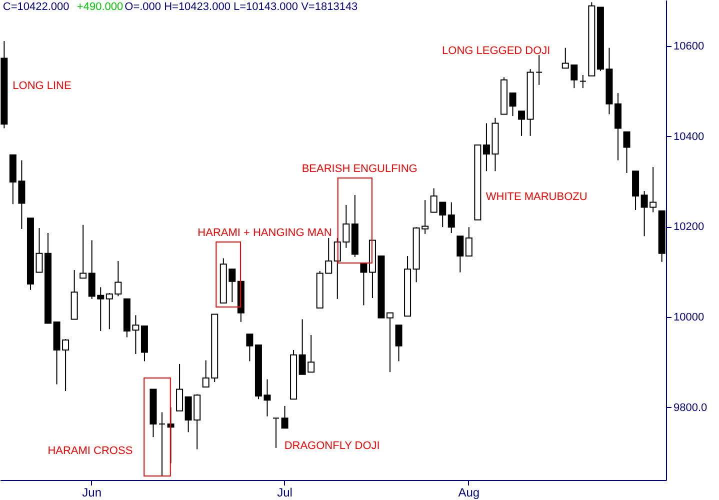 This screenshot has height=500, width=719. What do you see at coordinates (689, 317) in the screenshot?
I see `y-tick-label: 10000` at bounding box center [689, 317].